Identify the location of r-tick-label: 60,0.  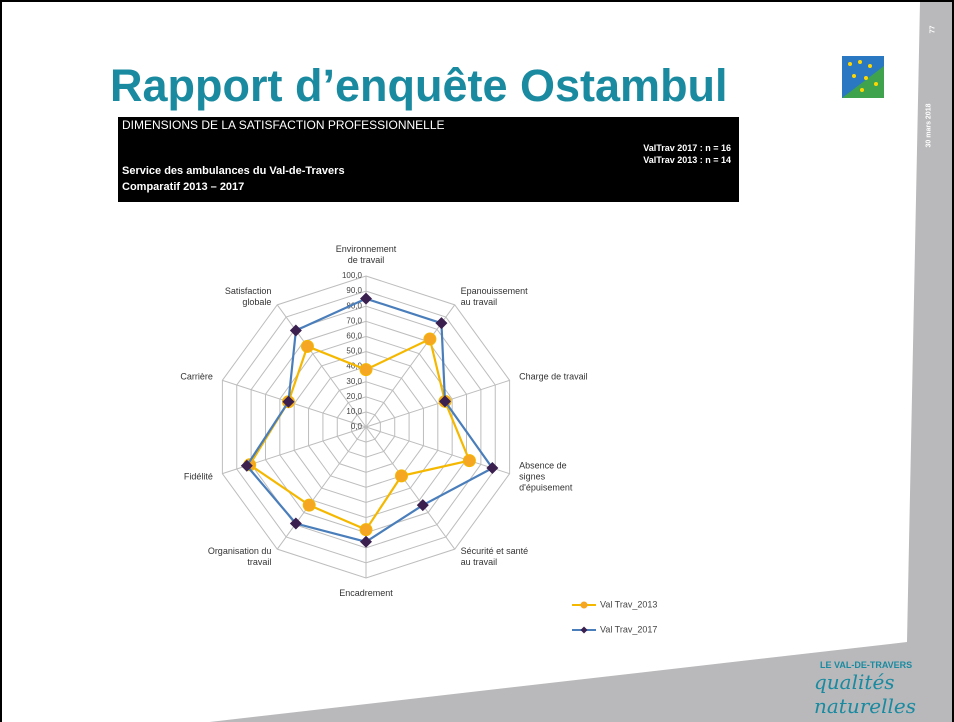
(354, 336).